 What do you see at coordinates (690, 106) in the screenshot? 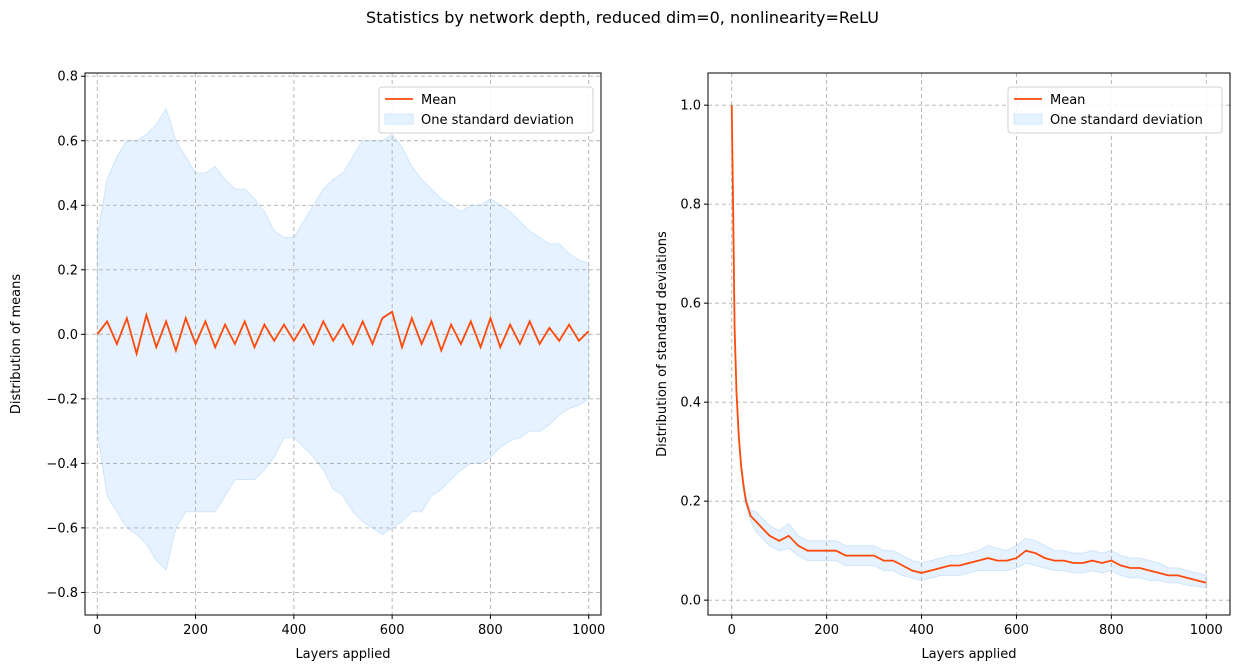
I see `y-tick-label: 1.0` at bounding box center [690, 106].